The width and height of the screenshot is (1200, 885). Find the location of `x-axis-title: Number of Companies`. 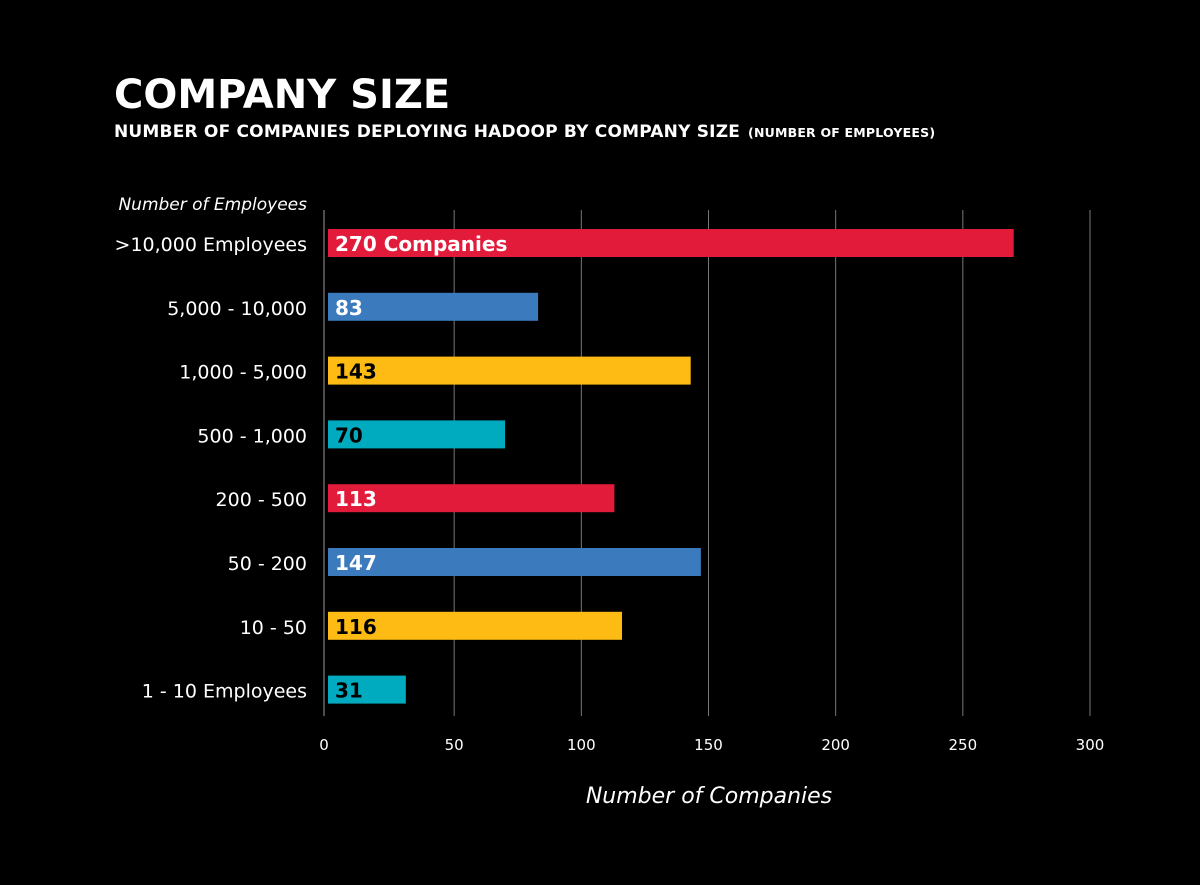

x-axis-title: Number of Companies is located at coordinates (709, 796).